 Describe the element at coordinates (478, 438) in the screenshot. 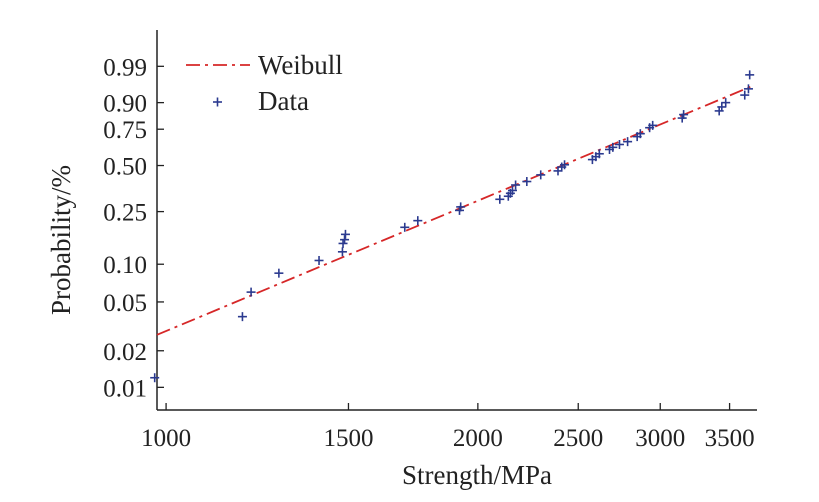

I see `x-tick-label: 2000` at that location.